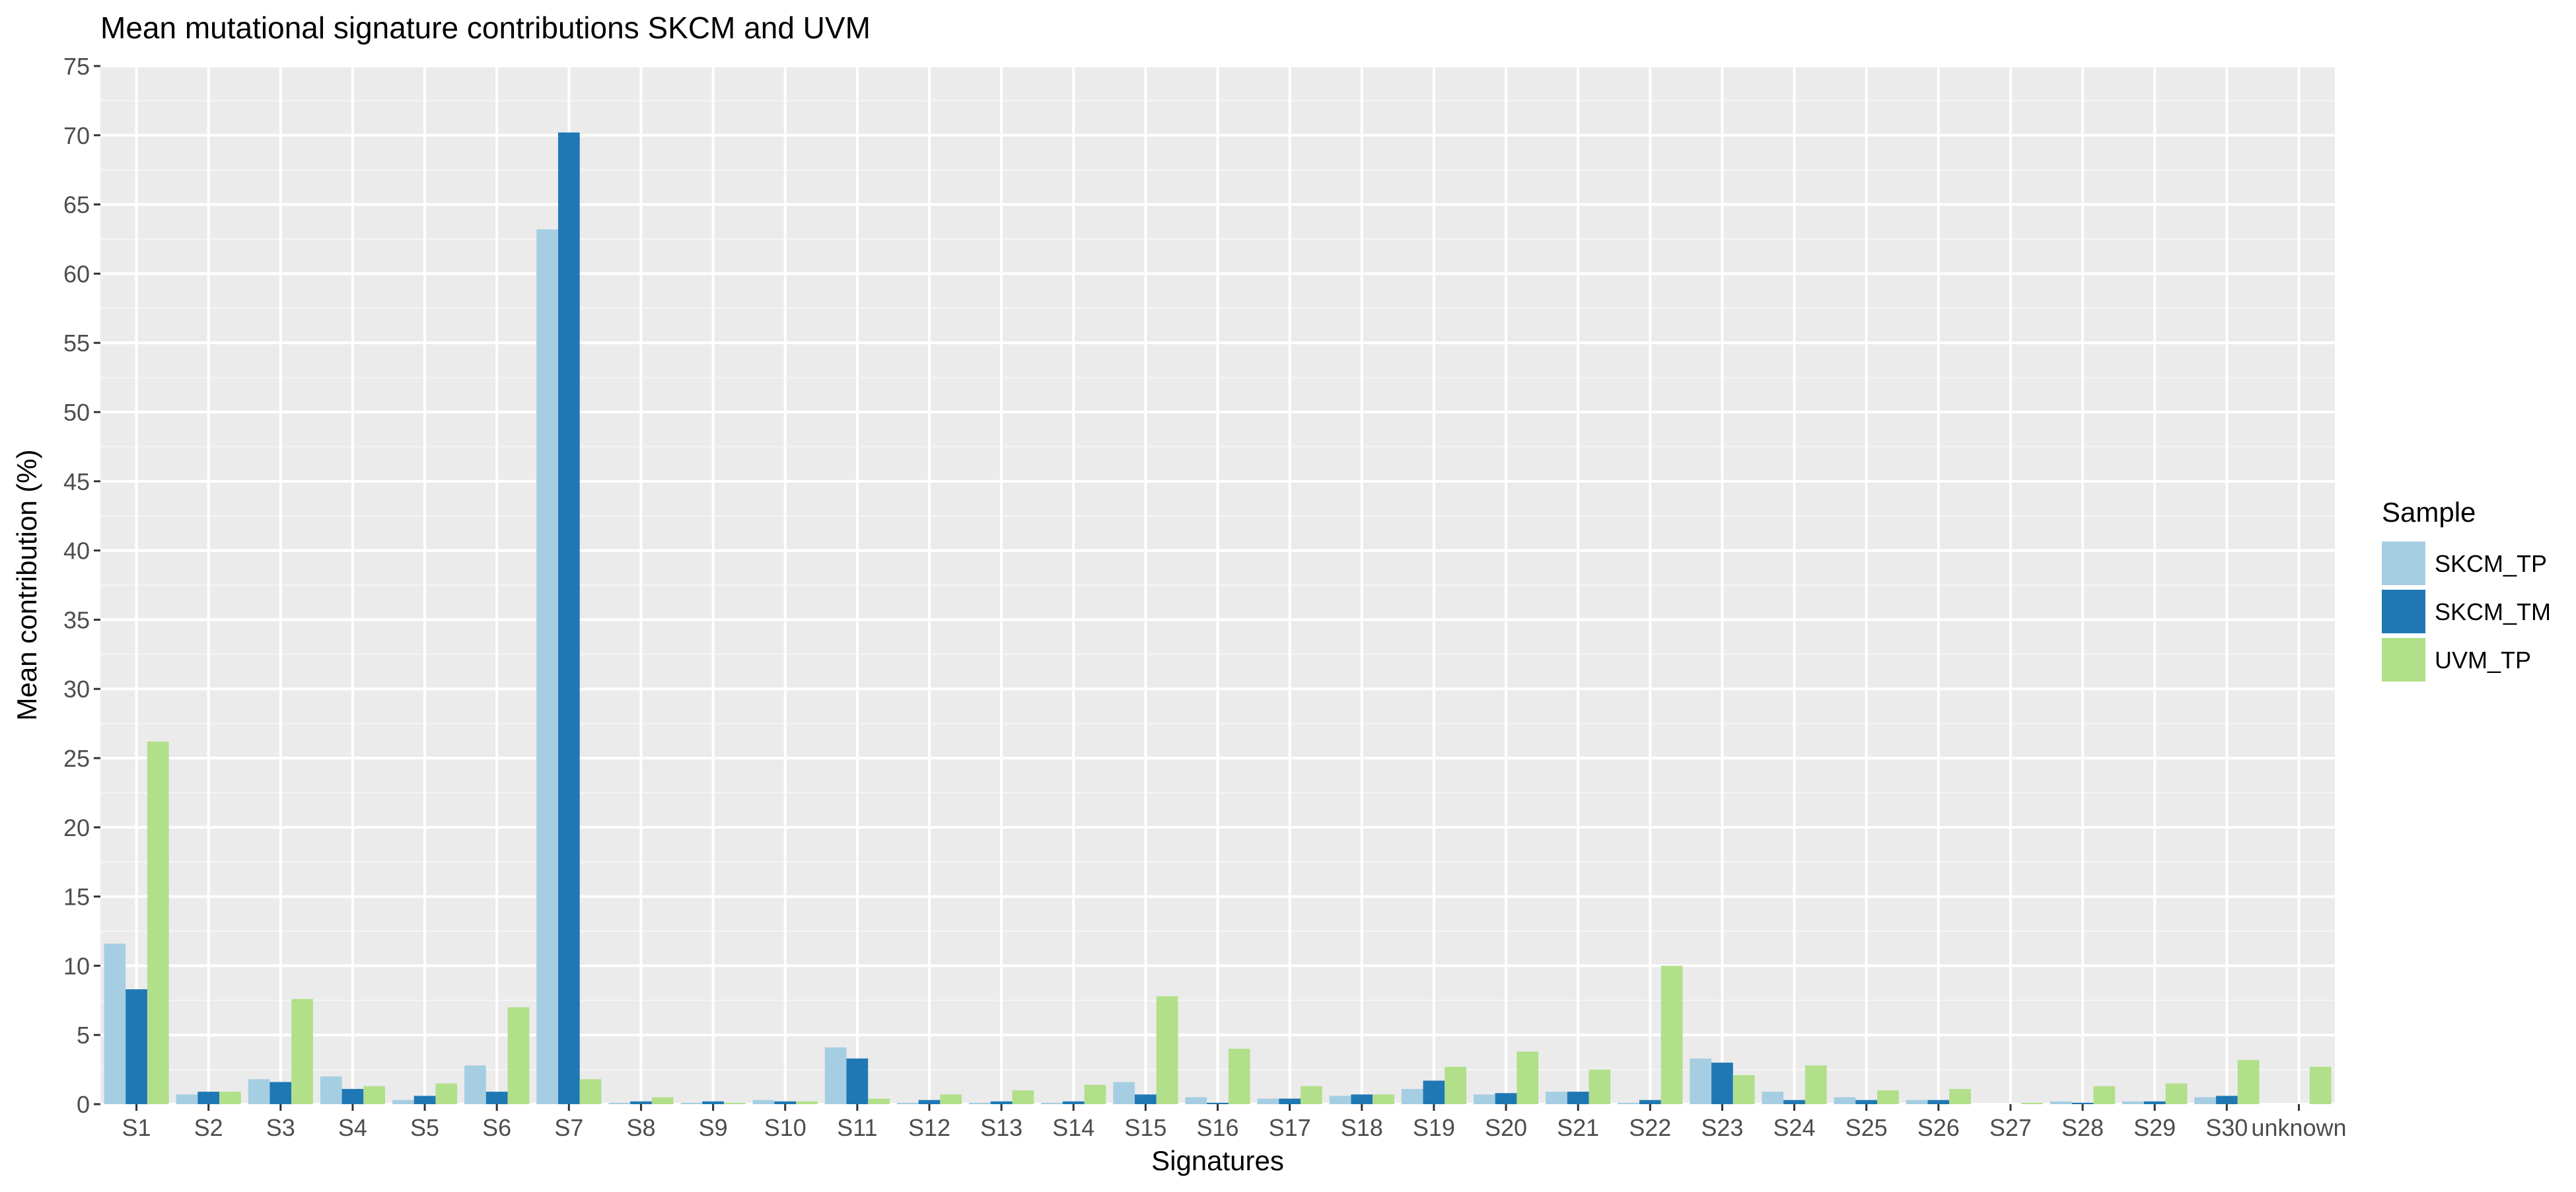  Describe the element at coordinates (76, 828) in the screenshot. I see `y-tick-label: 20` at that location.